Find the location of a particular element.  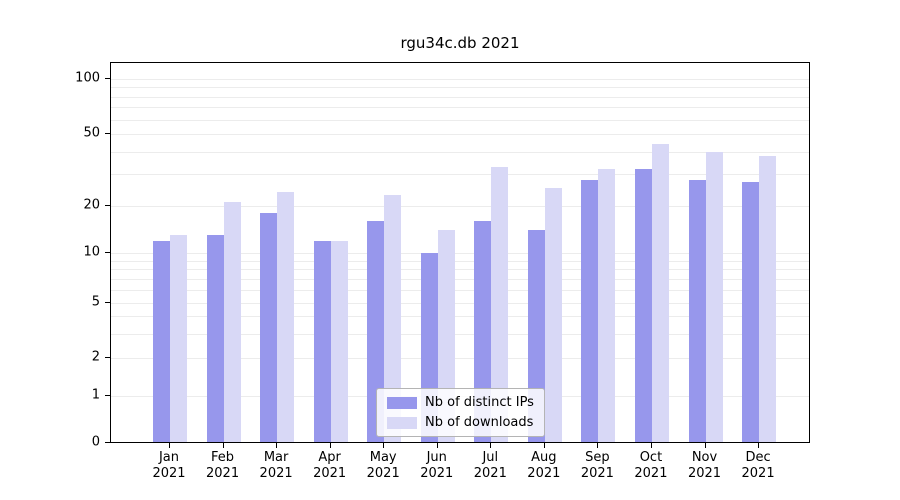

legend-item-downloads: Nb of downloads is located at coordinates (460, 422).